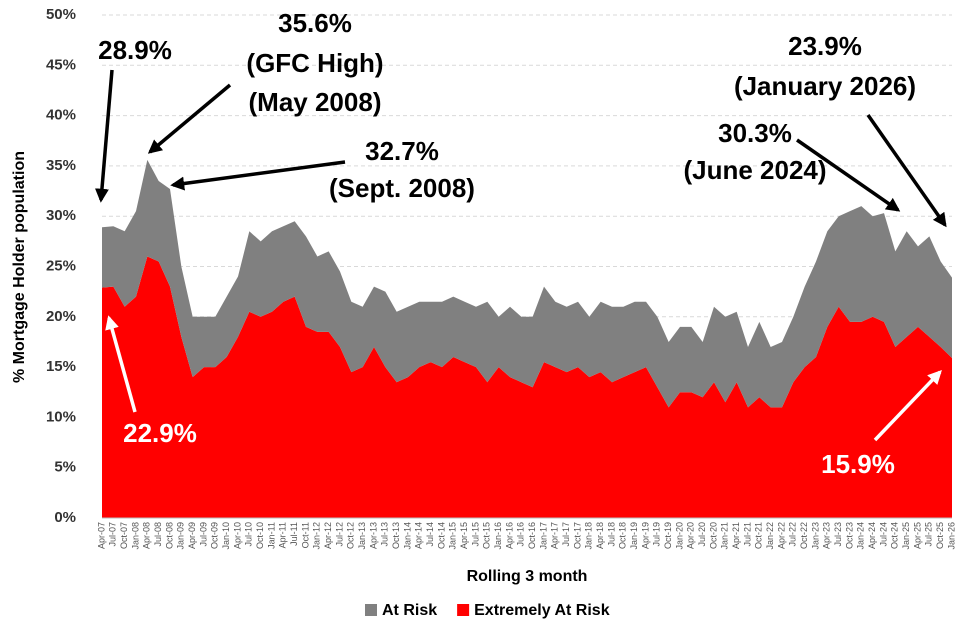  I want to click on y-tick-label: 20%, so click(61, 316).